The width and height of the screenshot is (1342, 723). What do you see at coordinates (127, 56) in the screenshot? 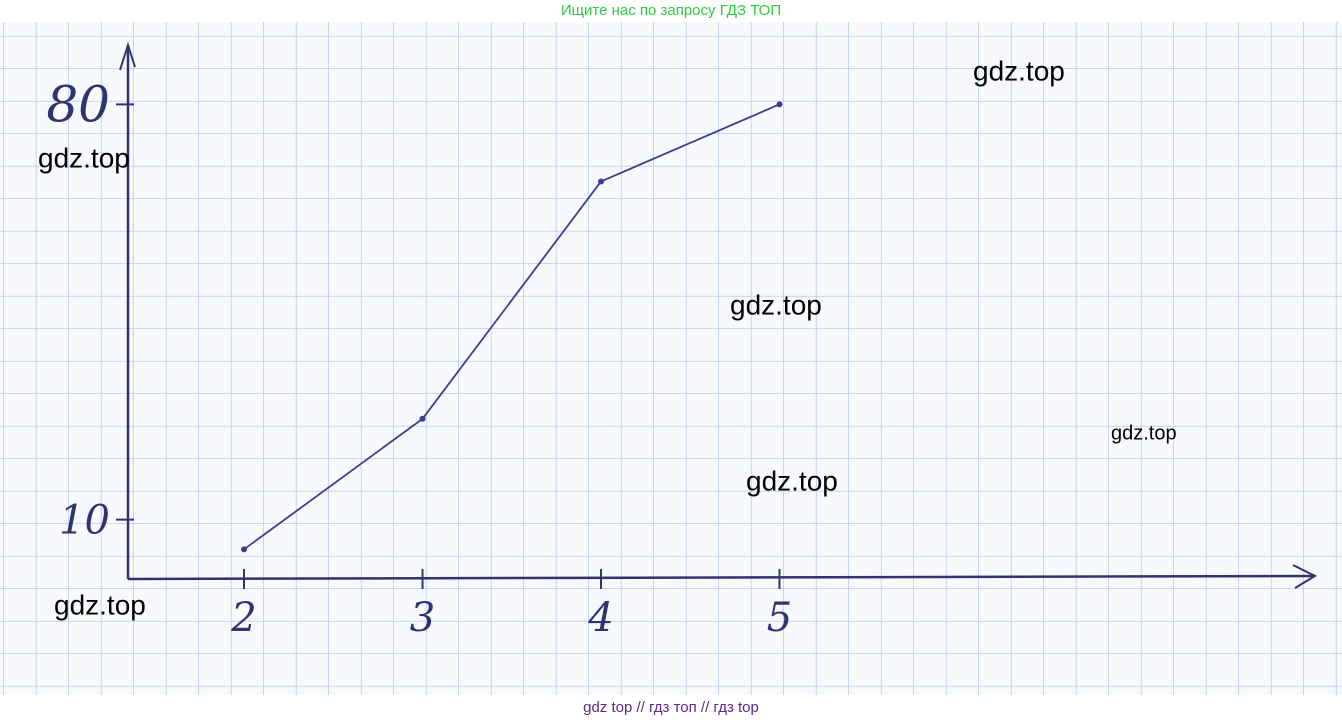
I see `y-axis-arrow` at bounding box center [127, 56].